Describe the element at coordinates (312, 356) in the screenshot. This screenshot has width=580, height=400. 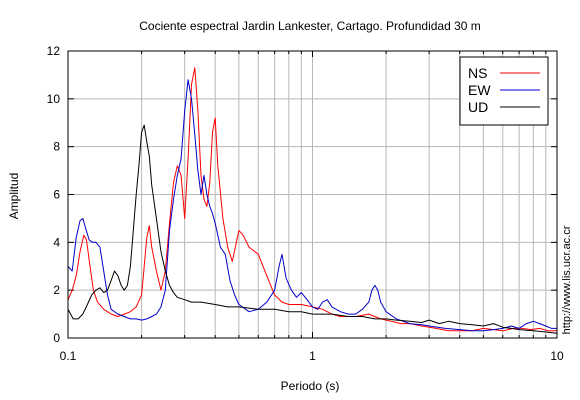
I see `x-tick-label: 1` at that location.